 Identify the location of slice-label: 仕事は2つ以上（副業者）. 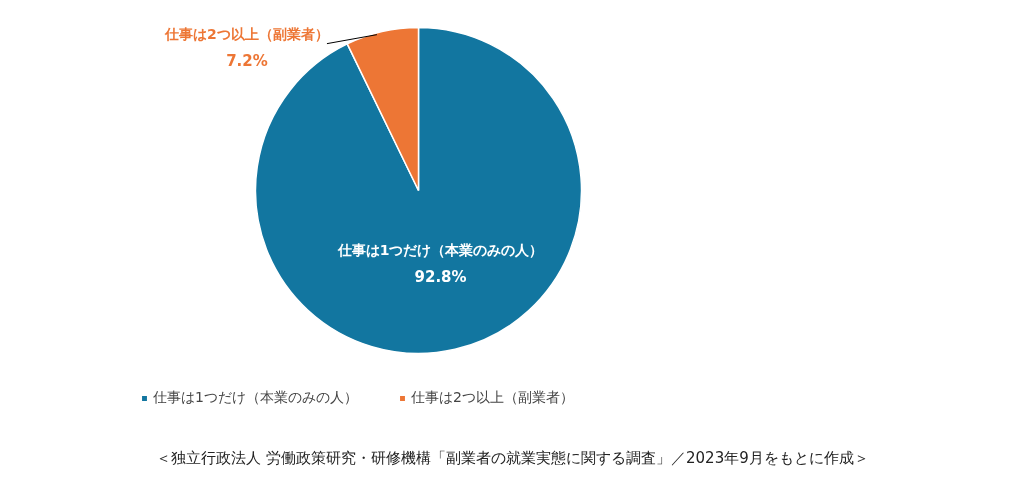
(246, 33).